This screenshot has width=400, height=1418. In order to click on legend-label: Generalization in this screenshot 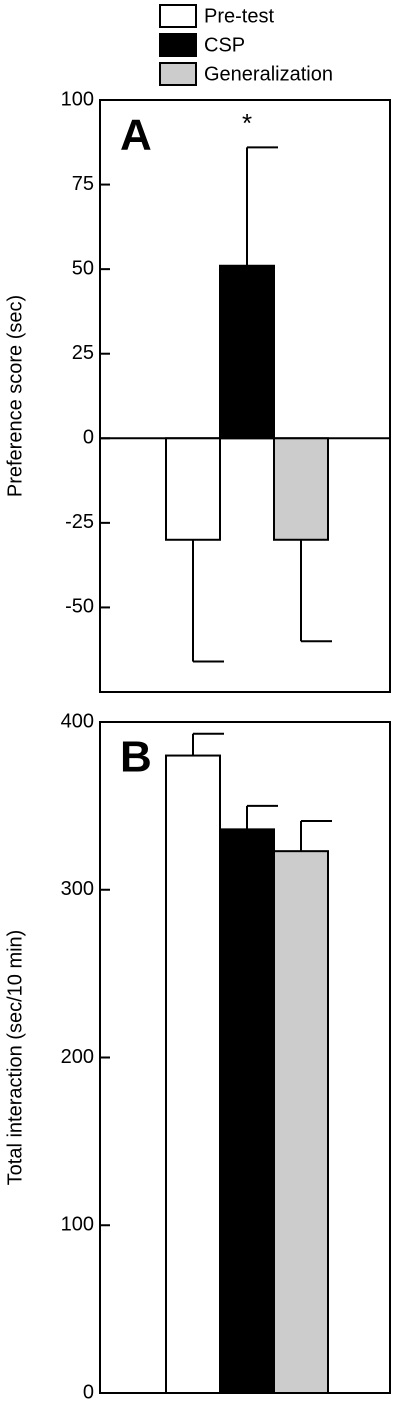, I will do `click(268, 74)`.